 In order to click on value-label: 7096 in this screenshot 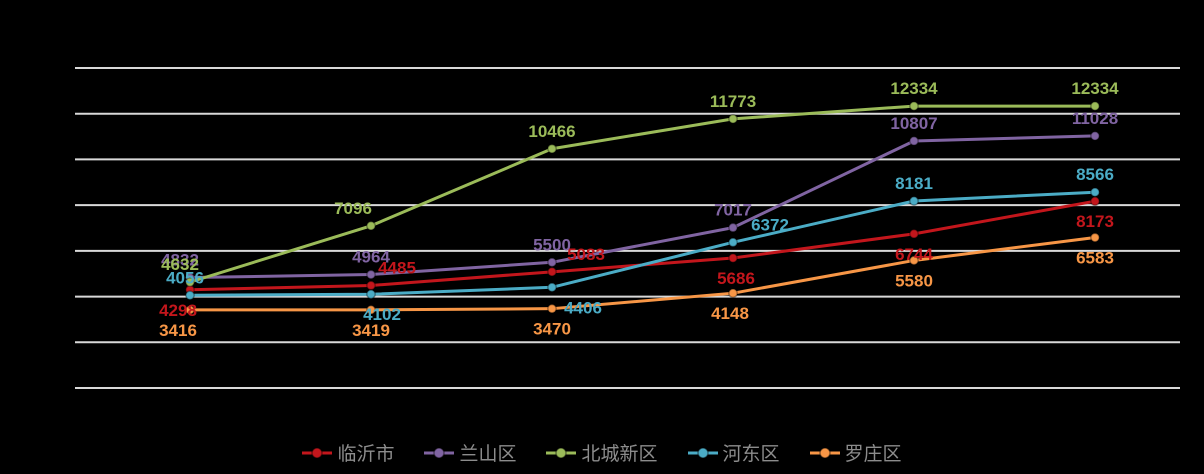, I will do `click(353, 208)`.